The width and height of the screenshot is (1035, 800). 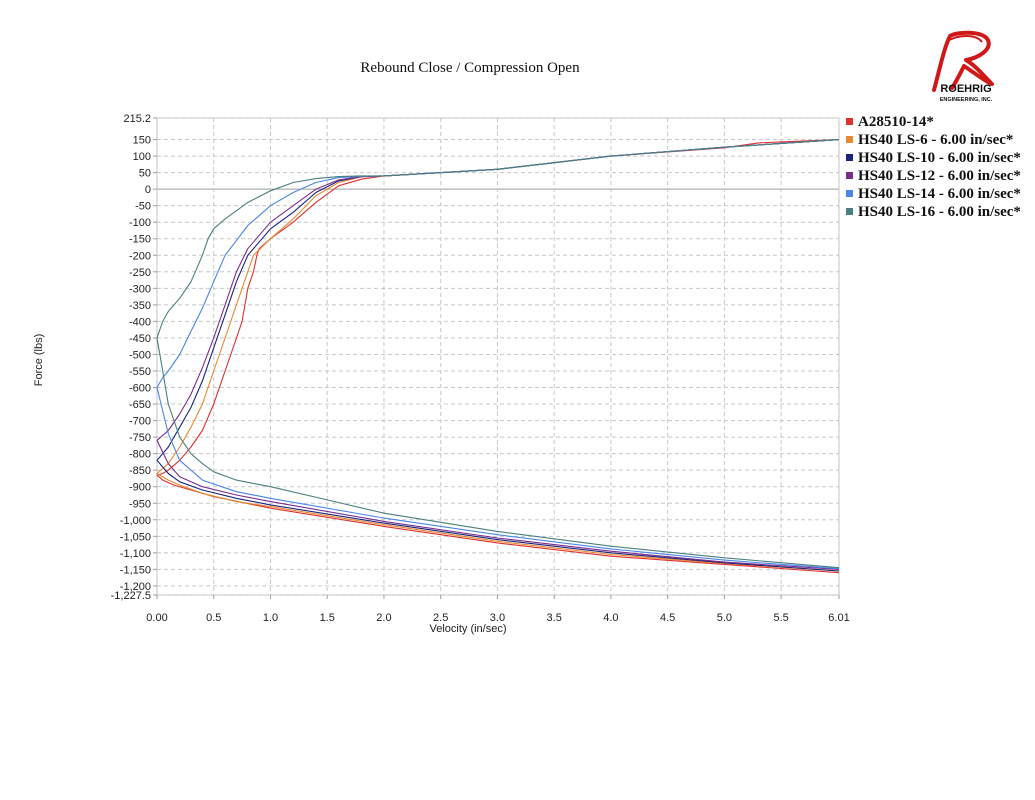 I want to click on legend-item-6: HS40 LS-16 - 6.00 in/sec*, so click(x=938, y=212).